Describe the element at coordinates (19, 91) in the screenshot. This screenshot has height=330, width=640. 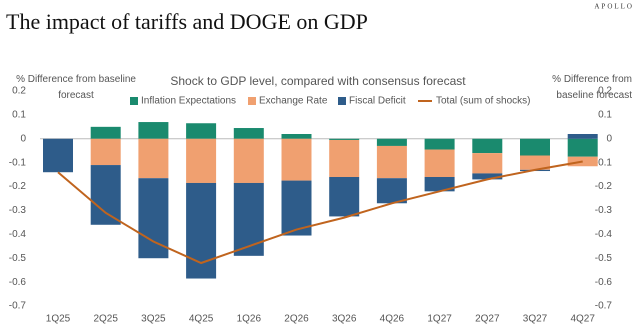
I see `y-tick-label: 0.2` at that location.